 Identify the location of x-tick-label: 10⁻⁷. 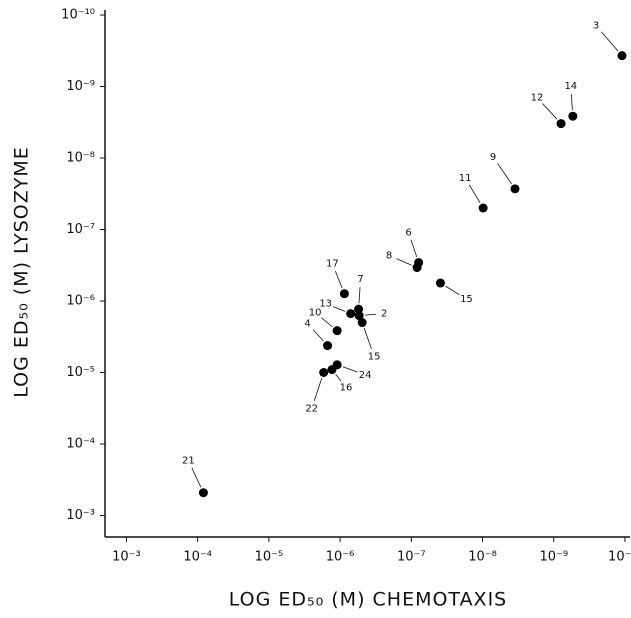
(411, 557).